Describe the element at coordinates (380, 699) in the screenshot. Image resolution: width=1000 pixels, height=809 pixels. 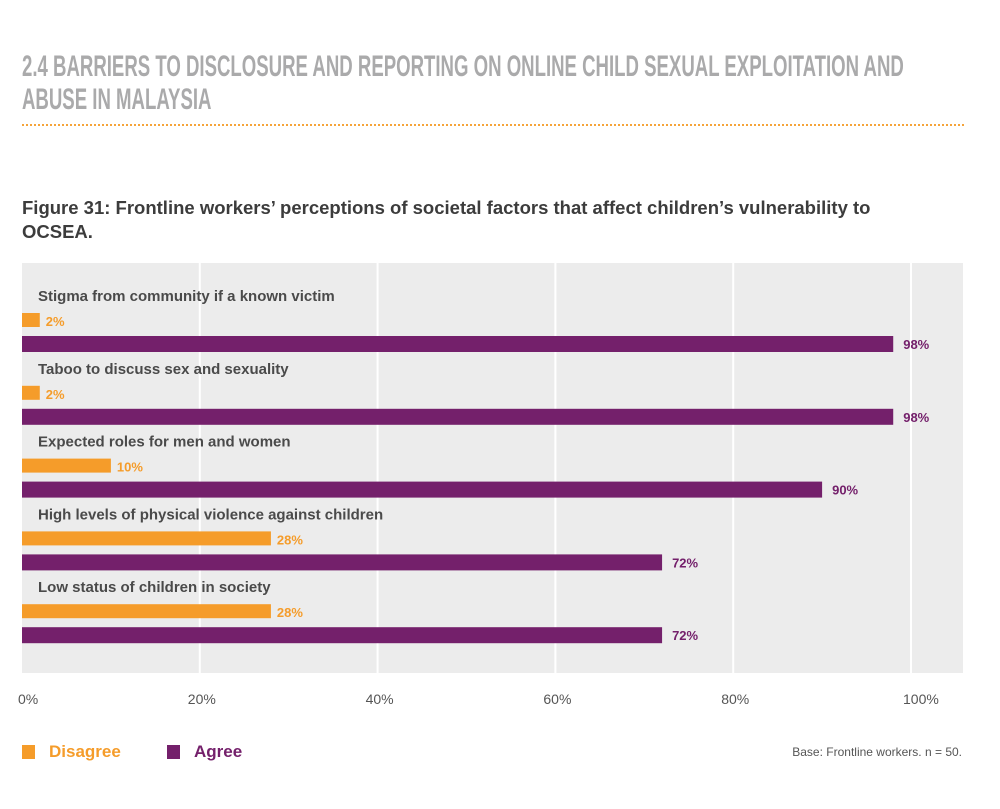
I see `x-tick-label: 40%` at that location.